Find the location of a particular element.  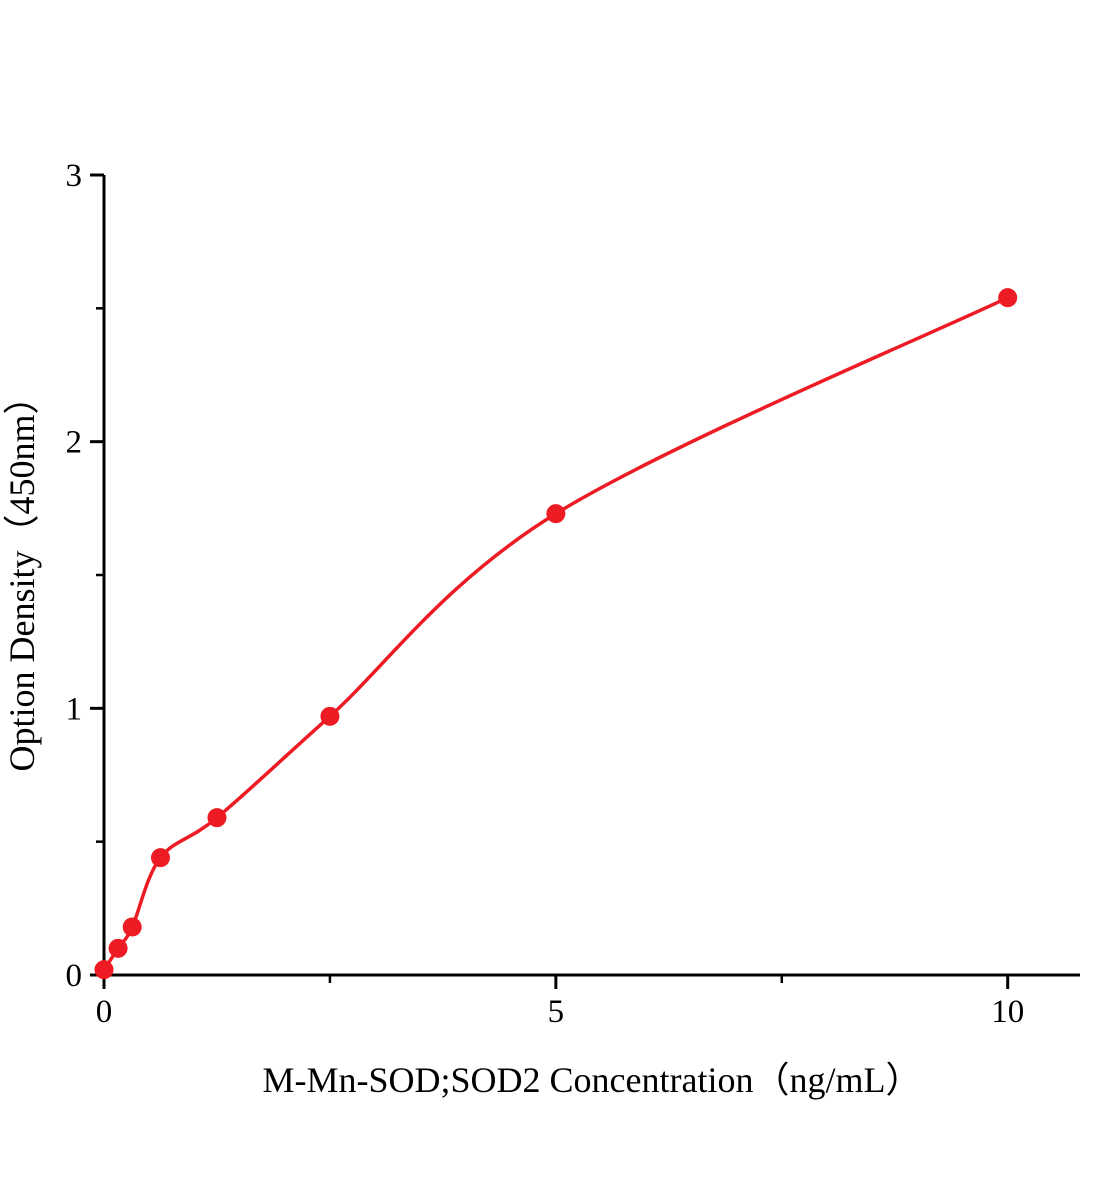

y-tick-label: 0 is located at coordinates (74, 976).